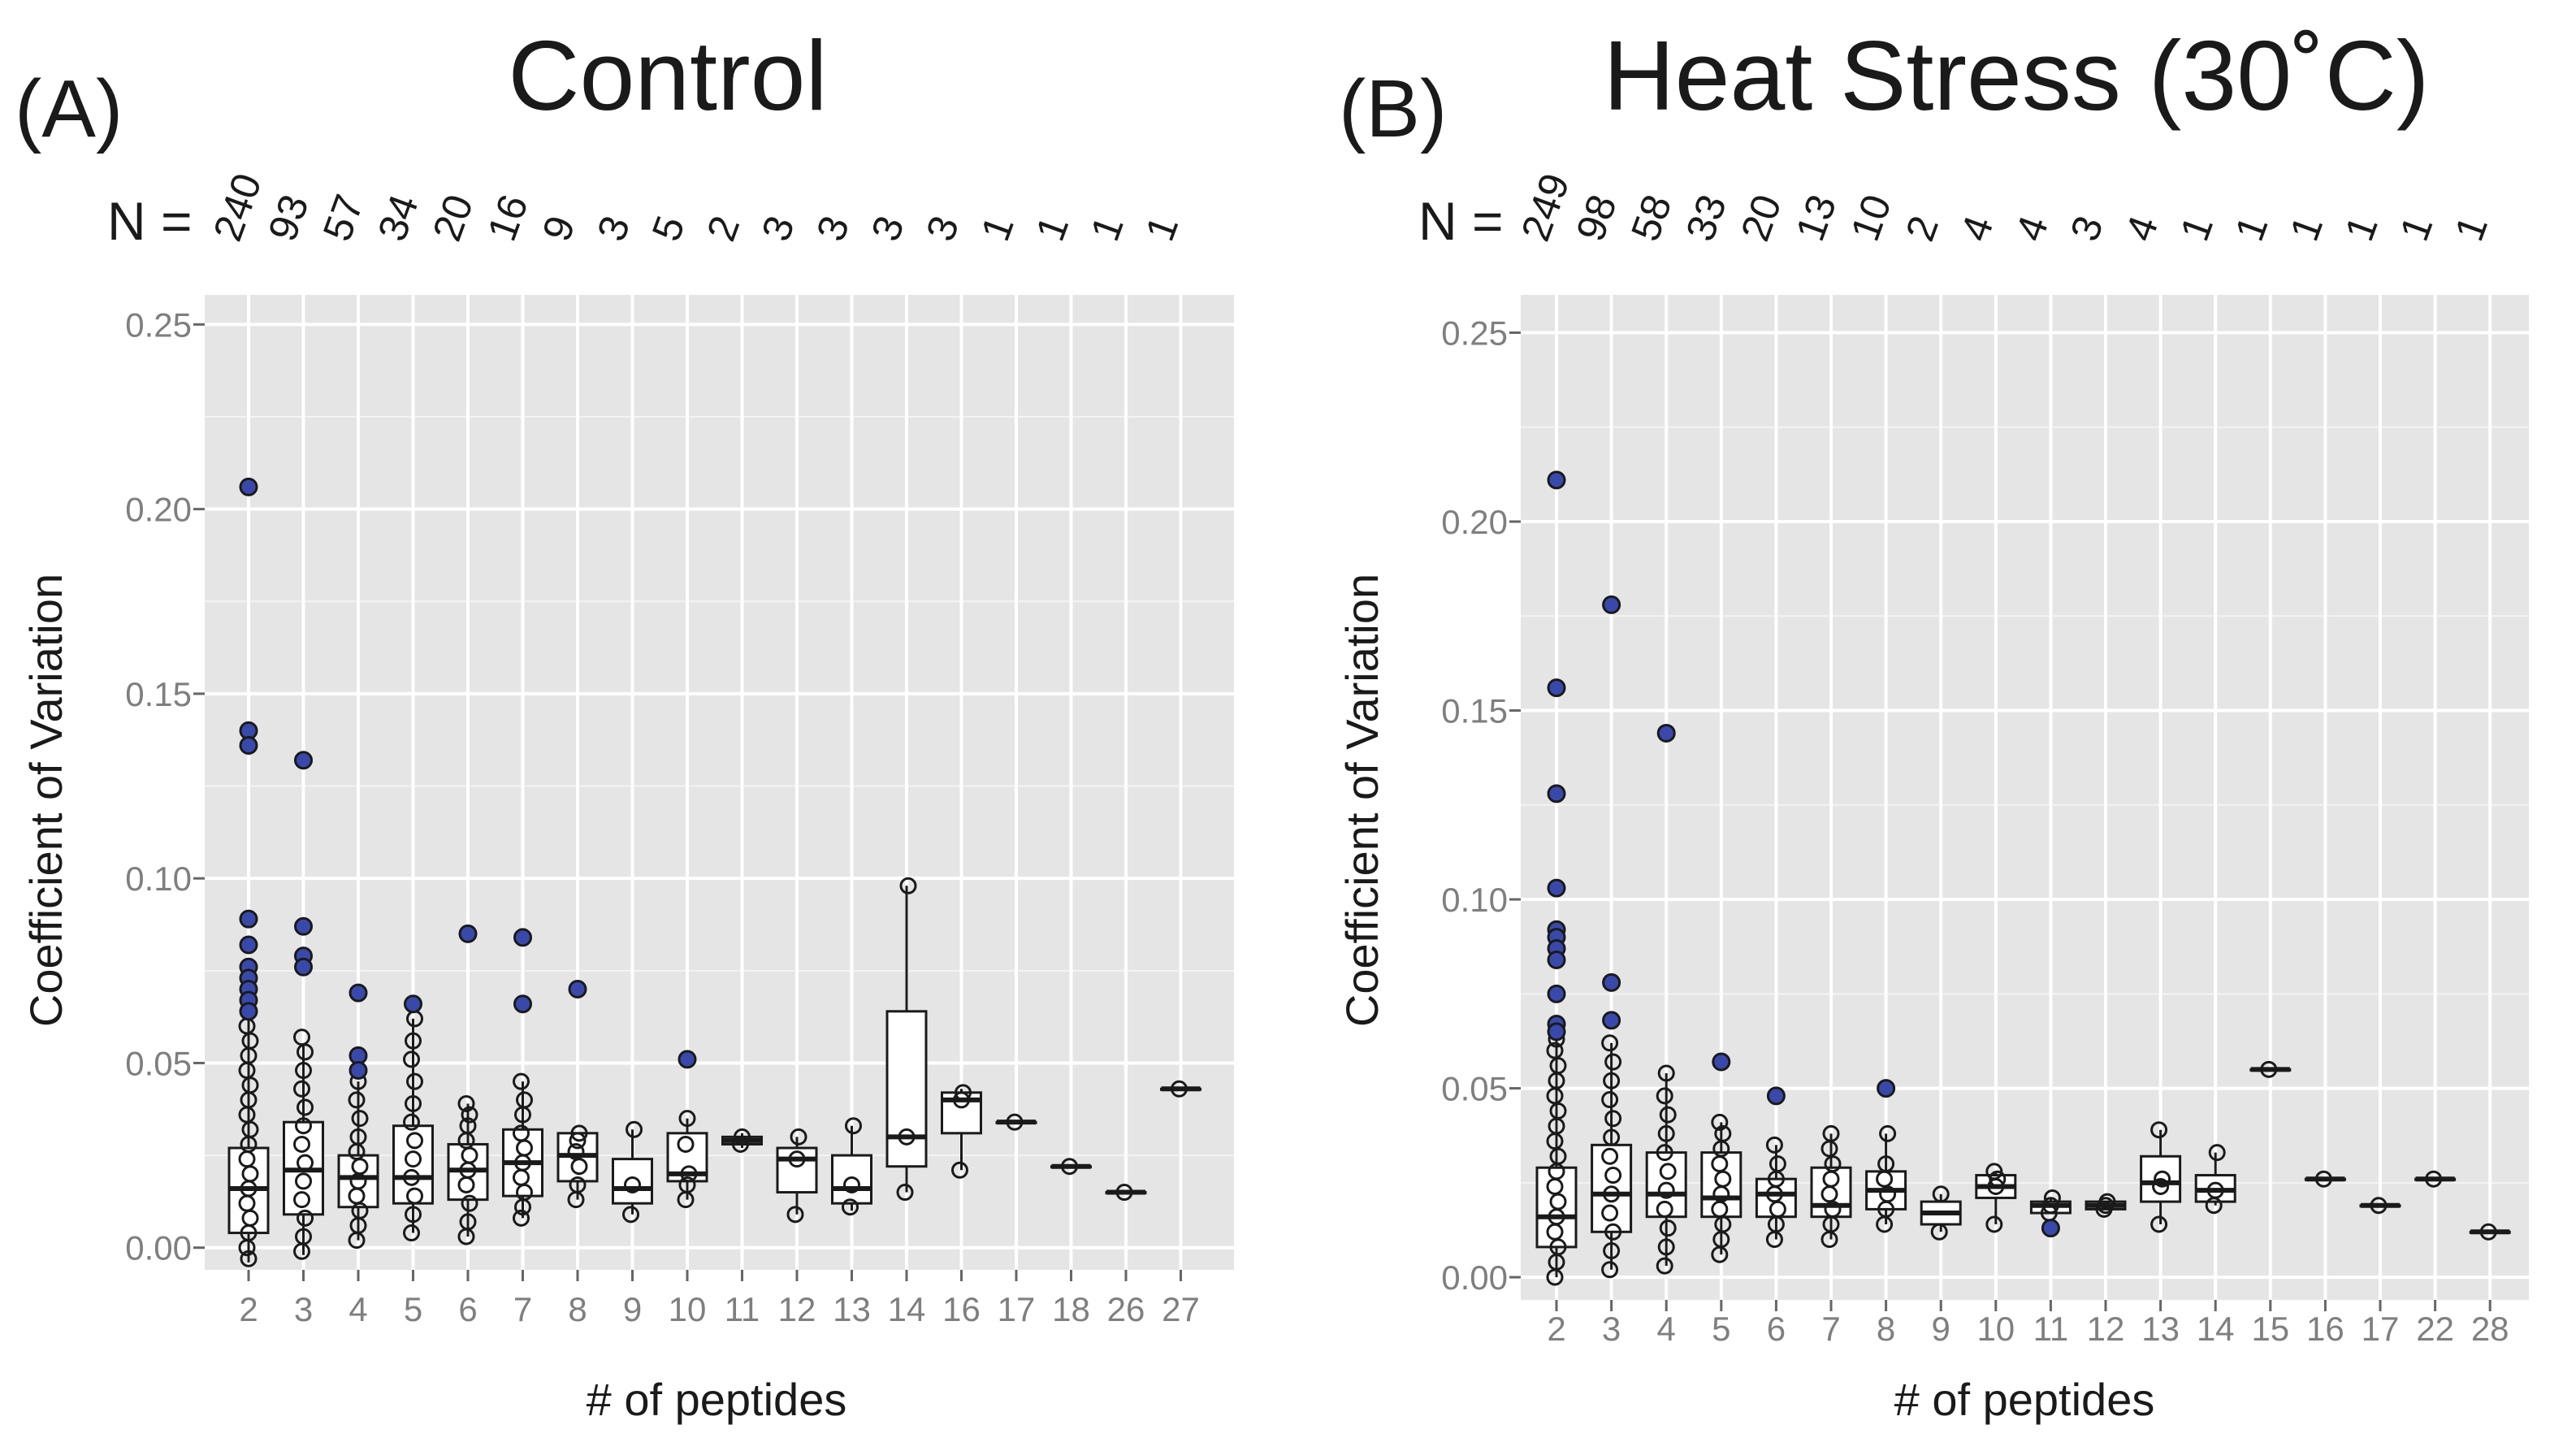 This screenshot has height=1451, width=2576. Describe the element at coordinates (248, 1309) in the screenshot. I see `x-tick-label: 2` at that location.